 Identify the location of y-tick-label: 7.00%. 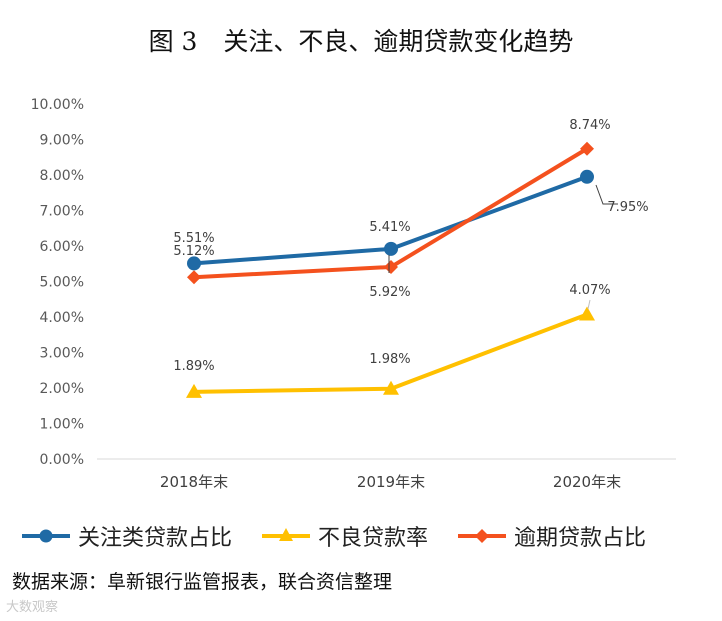
(62, 212).